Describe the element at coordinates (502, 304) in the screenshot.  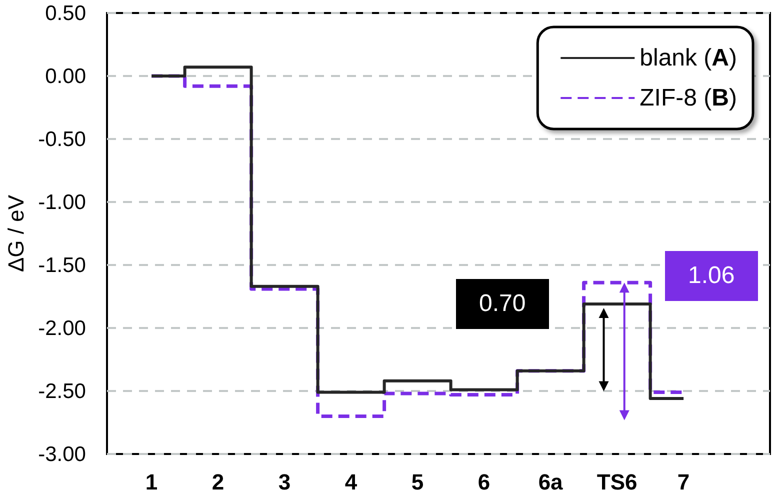
I see `annotation: 0.70` at that location.